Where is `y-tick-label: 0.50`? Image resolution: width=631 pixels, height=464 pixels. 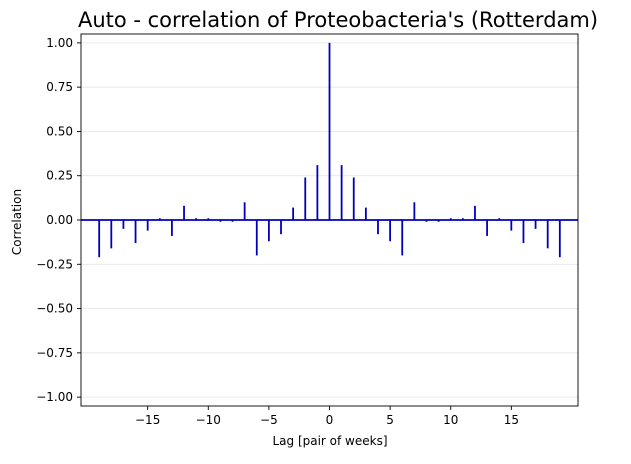 y-tick-label: 0.50 is located at coordinates (59, 131).